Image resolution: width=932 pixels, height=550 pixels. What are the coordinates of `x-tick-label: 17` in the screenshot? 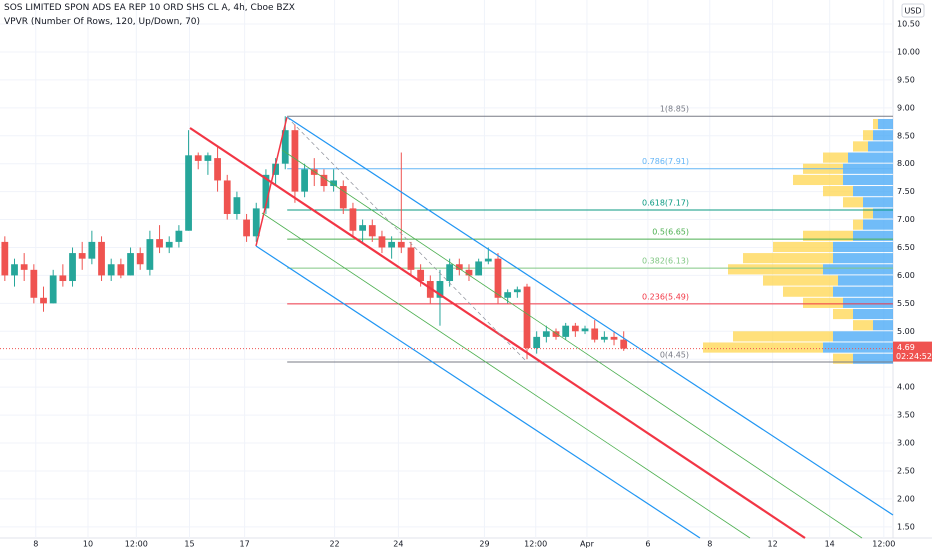 It's located at (245, 544).